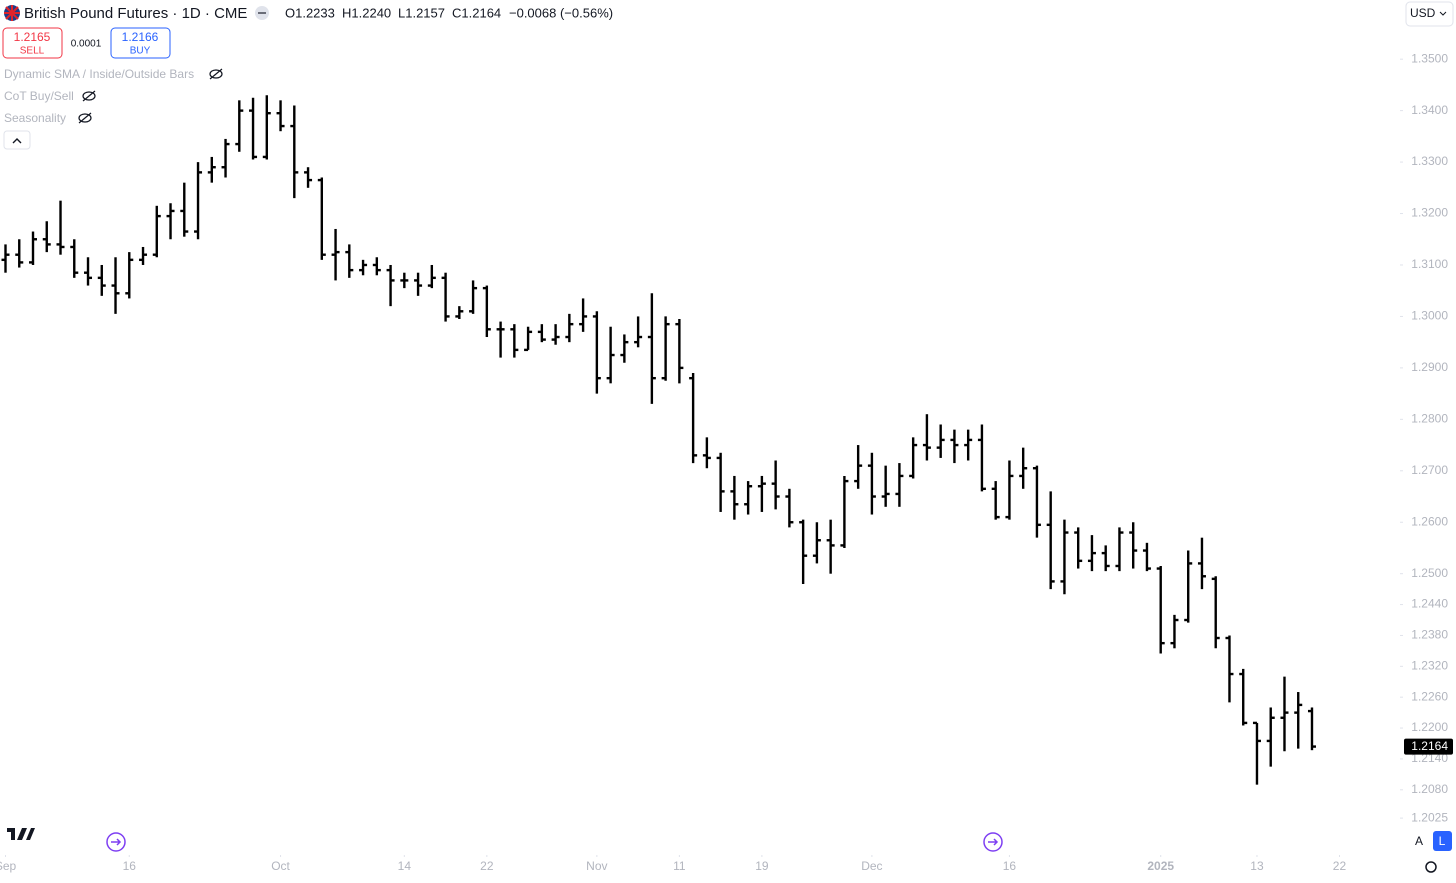  I want to click on sell-label: SELL, so click(32, 51).